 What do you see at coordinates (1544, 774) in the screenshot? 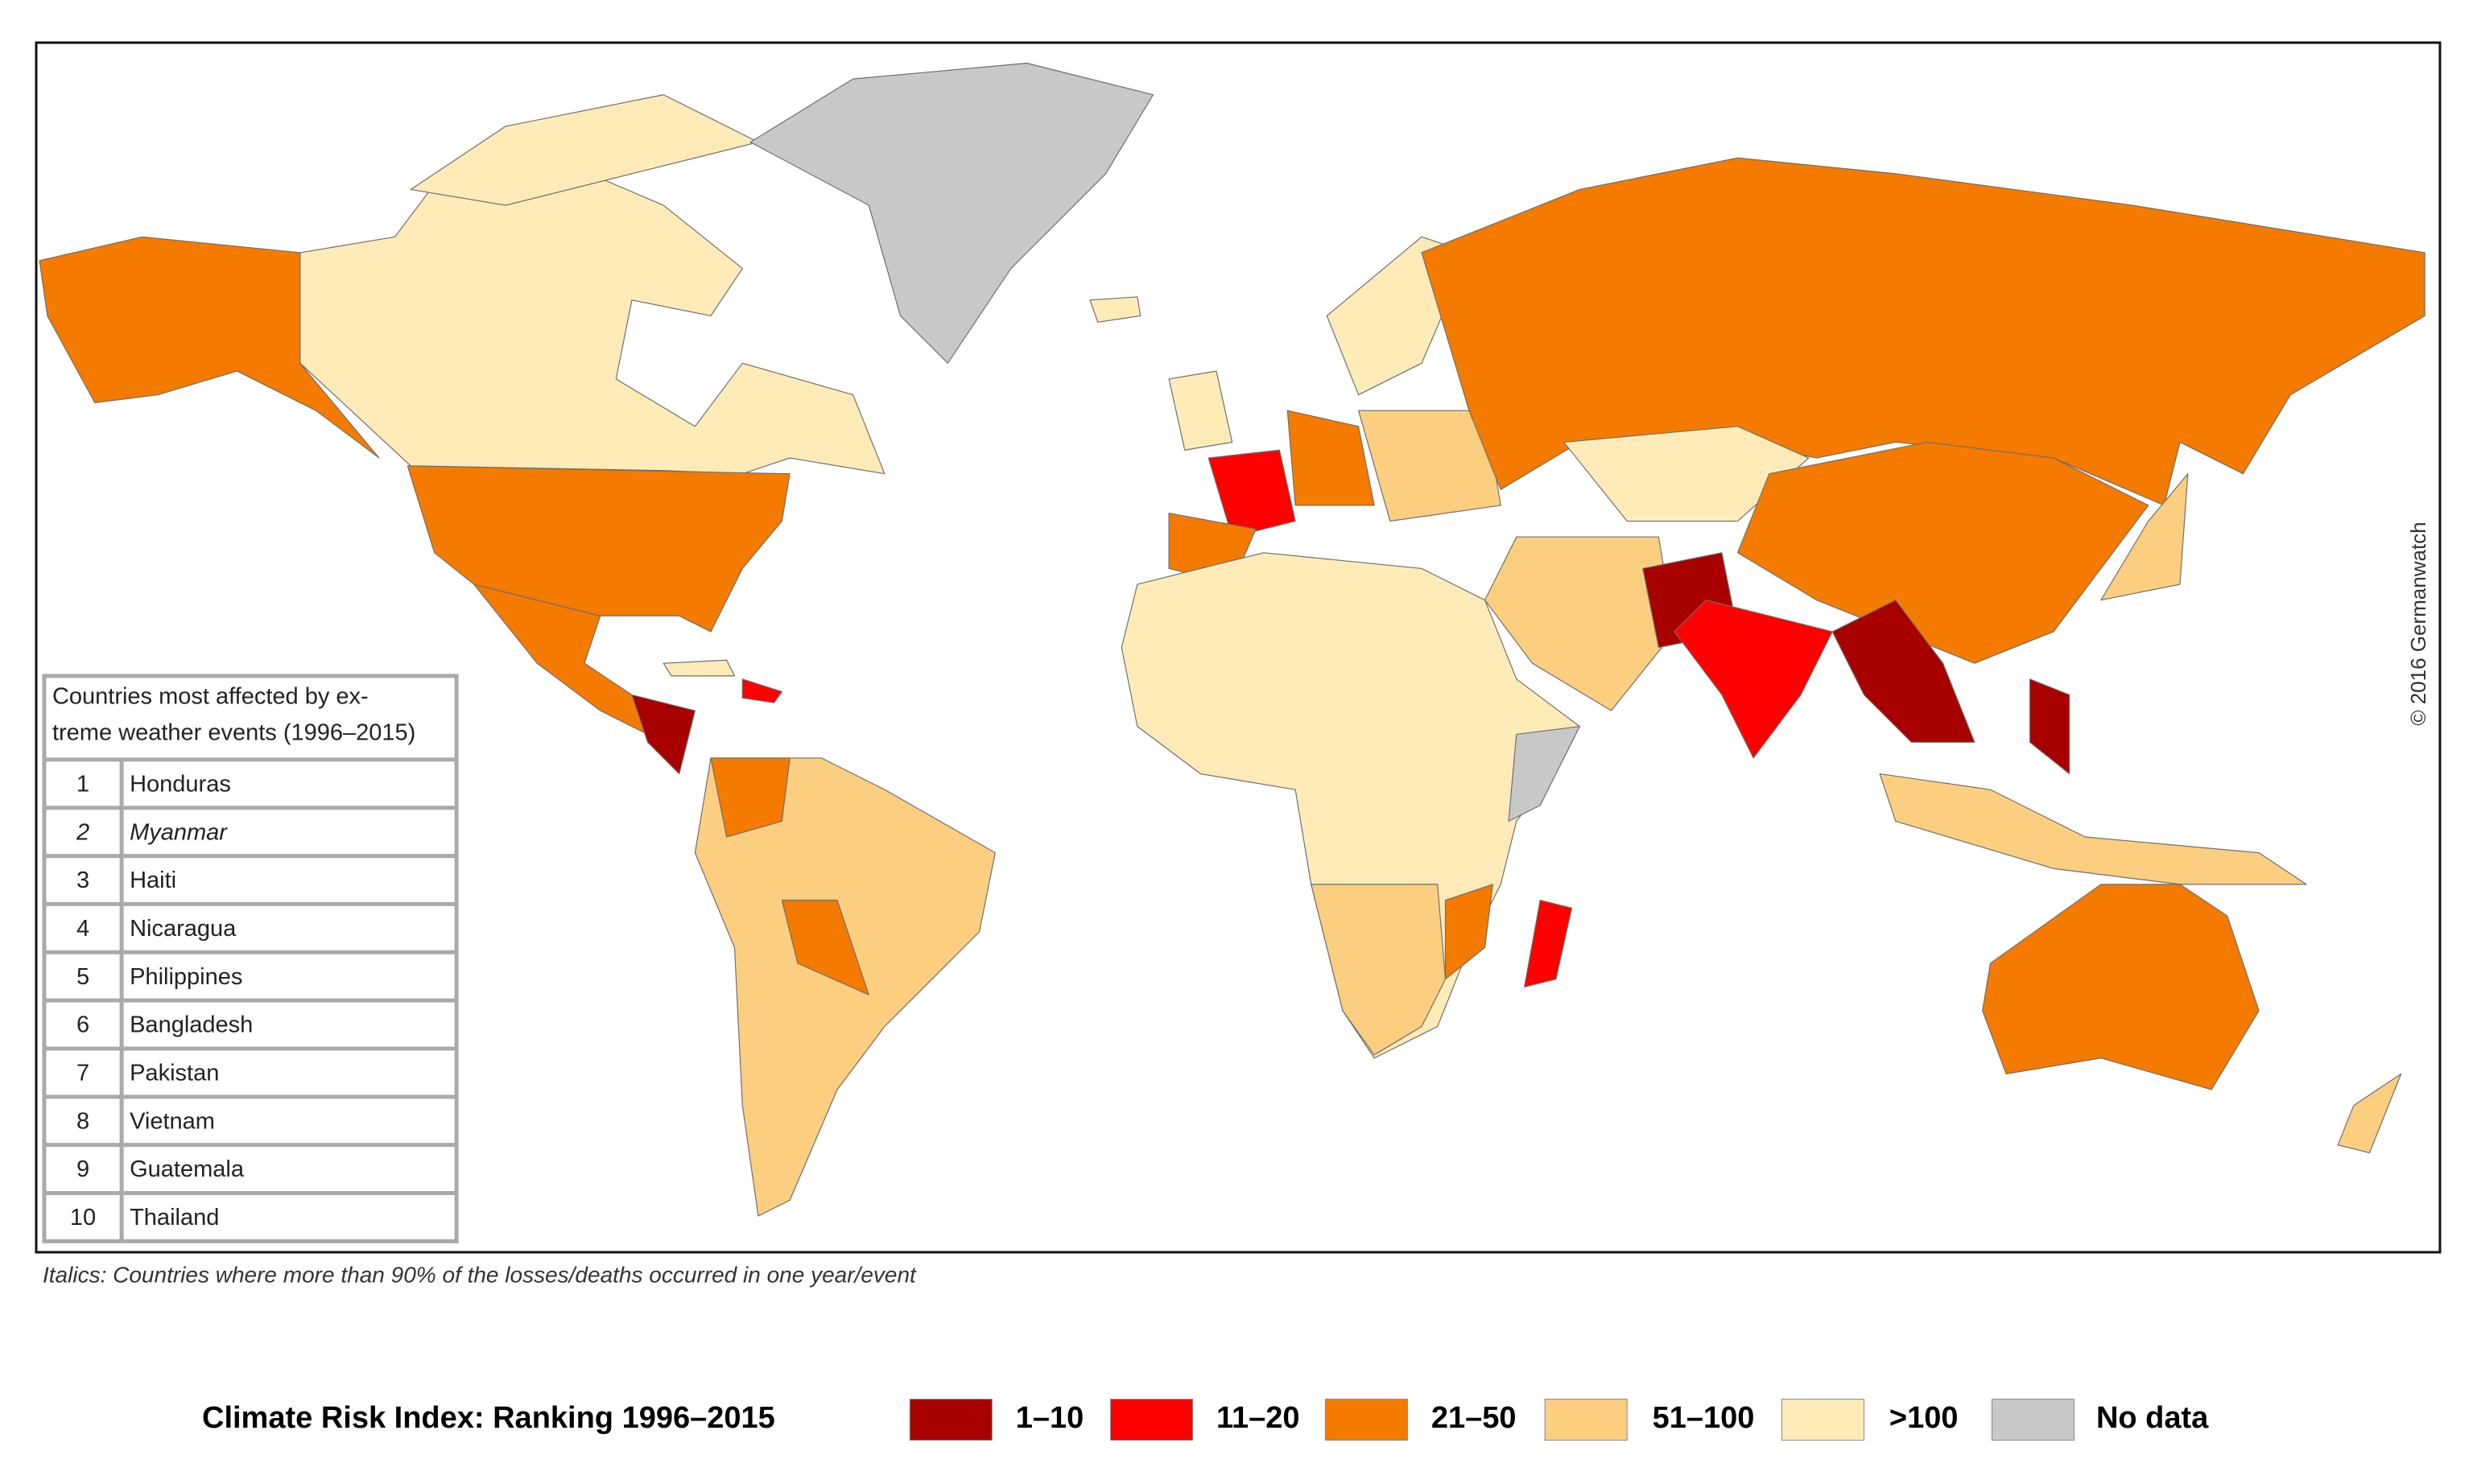
I see `somalia` at bounding box center [1544, 774].